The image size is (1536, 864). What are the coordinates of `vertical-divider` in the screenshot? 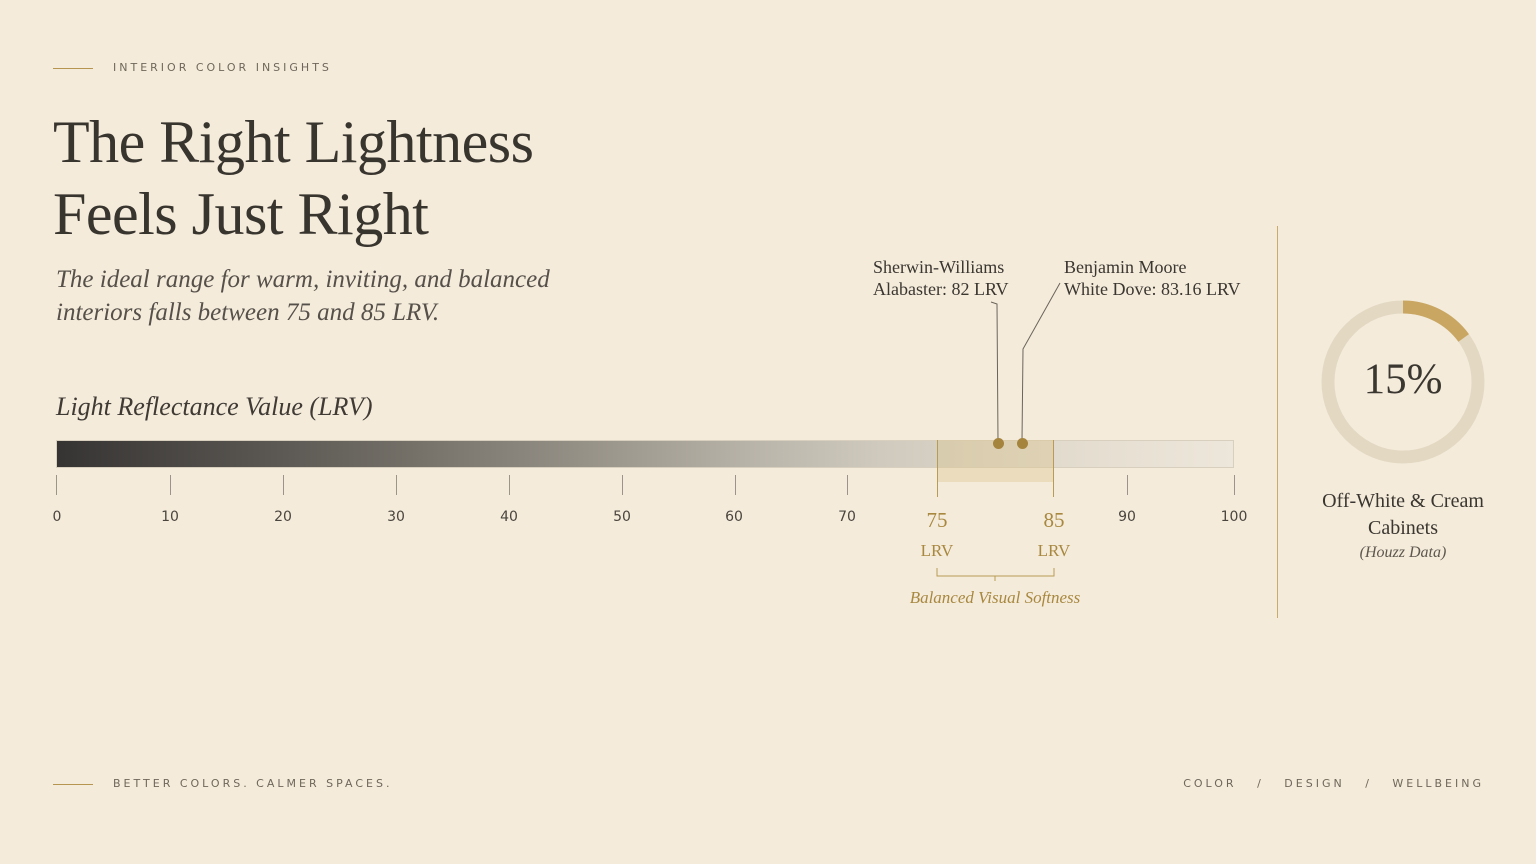 It's located at (1277, 422).